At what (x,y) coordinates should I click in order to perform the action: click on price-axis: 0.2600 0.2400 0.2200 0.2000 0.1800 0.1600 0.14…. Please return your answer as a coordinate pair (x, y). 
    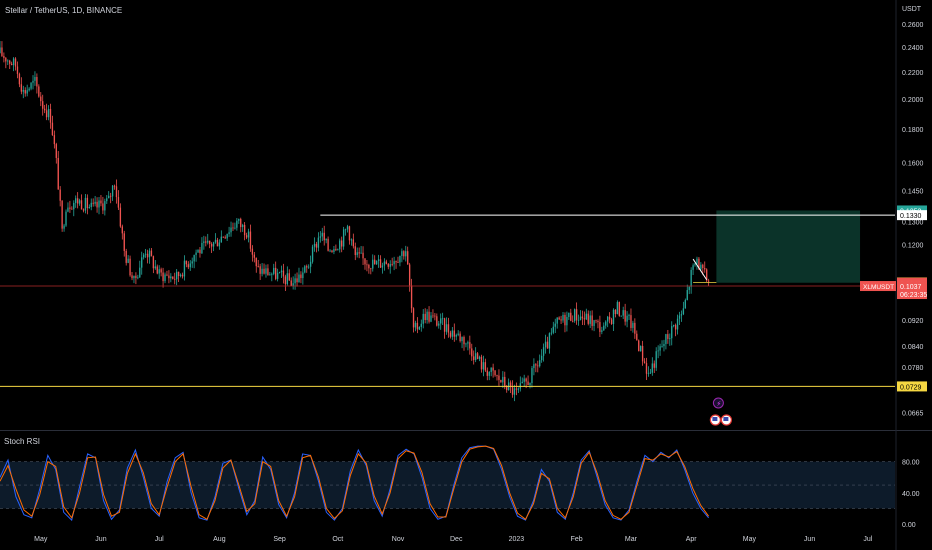
    Looking at the image, I should click on (893, 220).